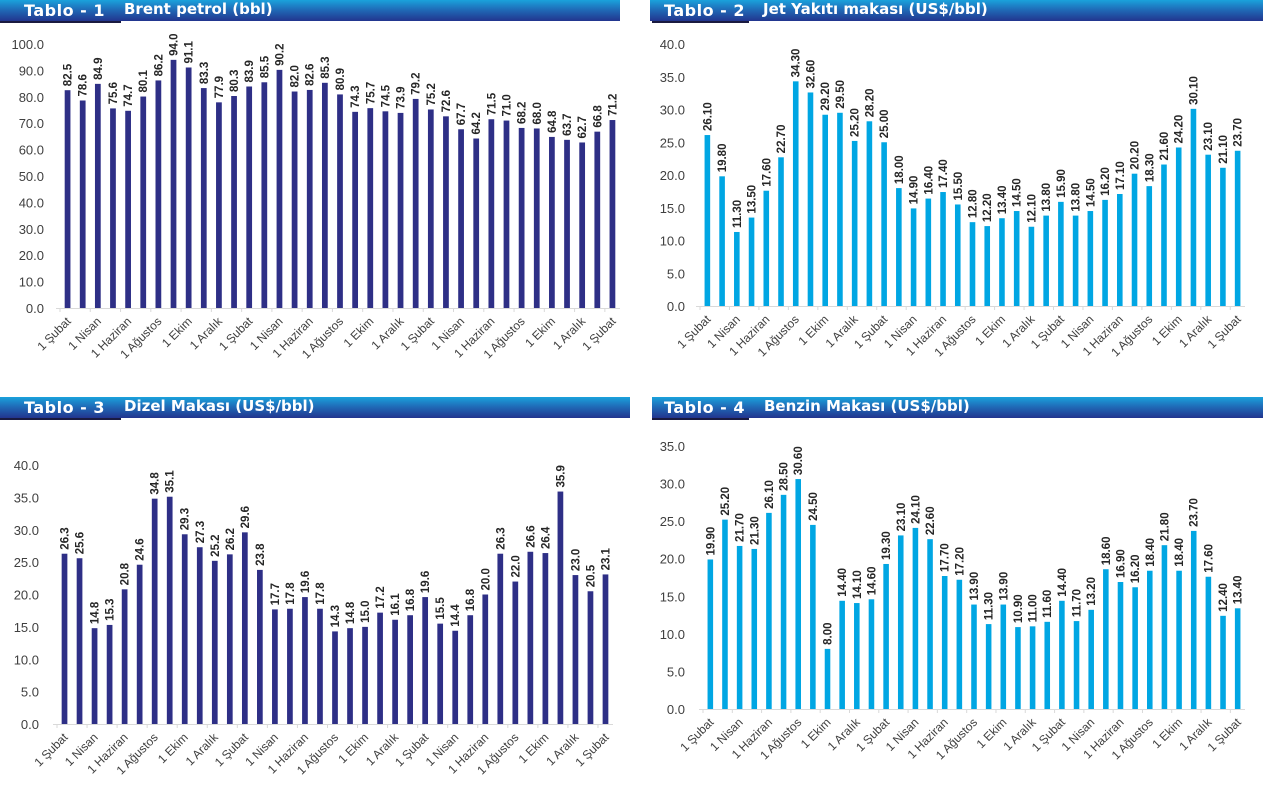  What do you see at coordinates (26, 595) in the screenshot?
I see `y-tick-label: 20.0` at bounding box center [26, 595].